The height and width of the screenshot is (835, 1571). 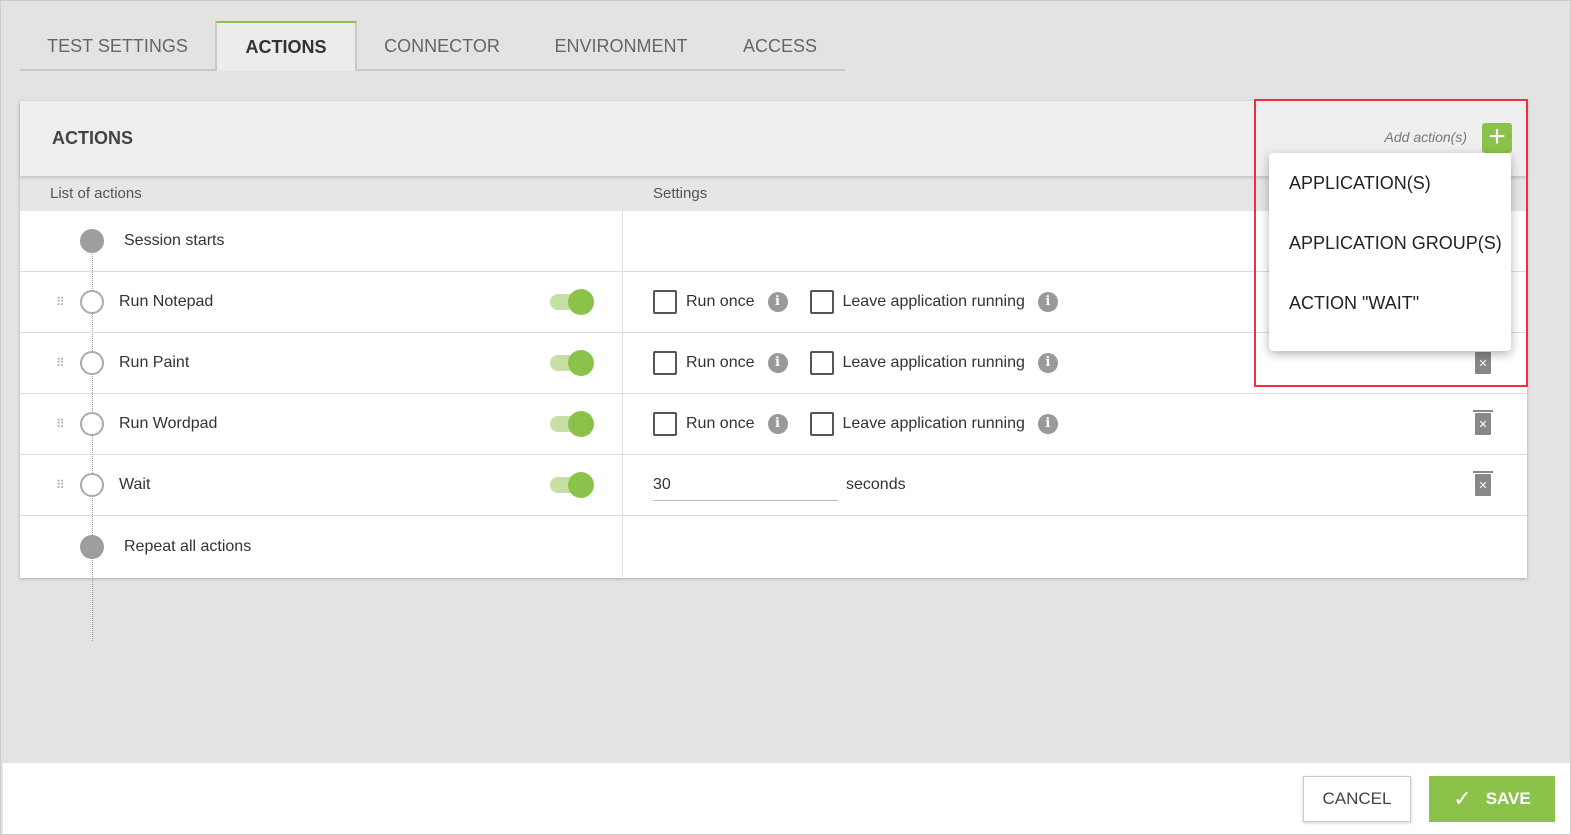 What do you see at coordinates (442, 45) in the screenshot?
I see `tab-connector: CONNECTOR` at bounding box center [442, 45].